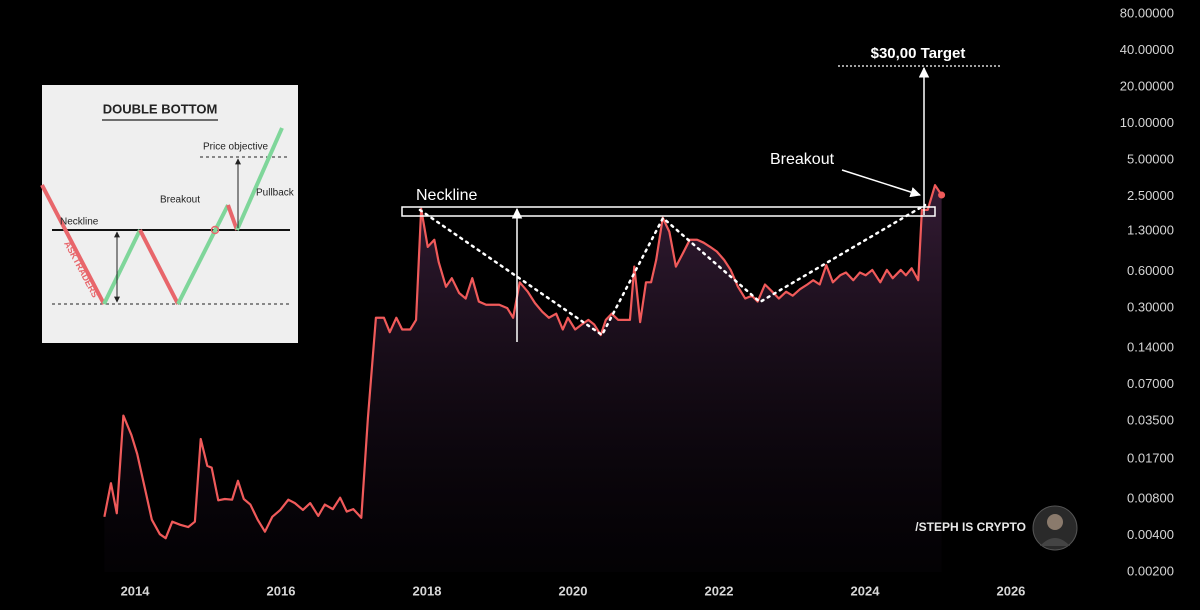  Describe the element at coordinates (1147, 12) in the screenshot. I see `y-tick-label: 80.00000` at that location.